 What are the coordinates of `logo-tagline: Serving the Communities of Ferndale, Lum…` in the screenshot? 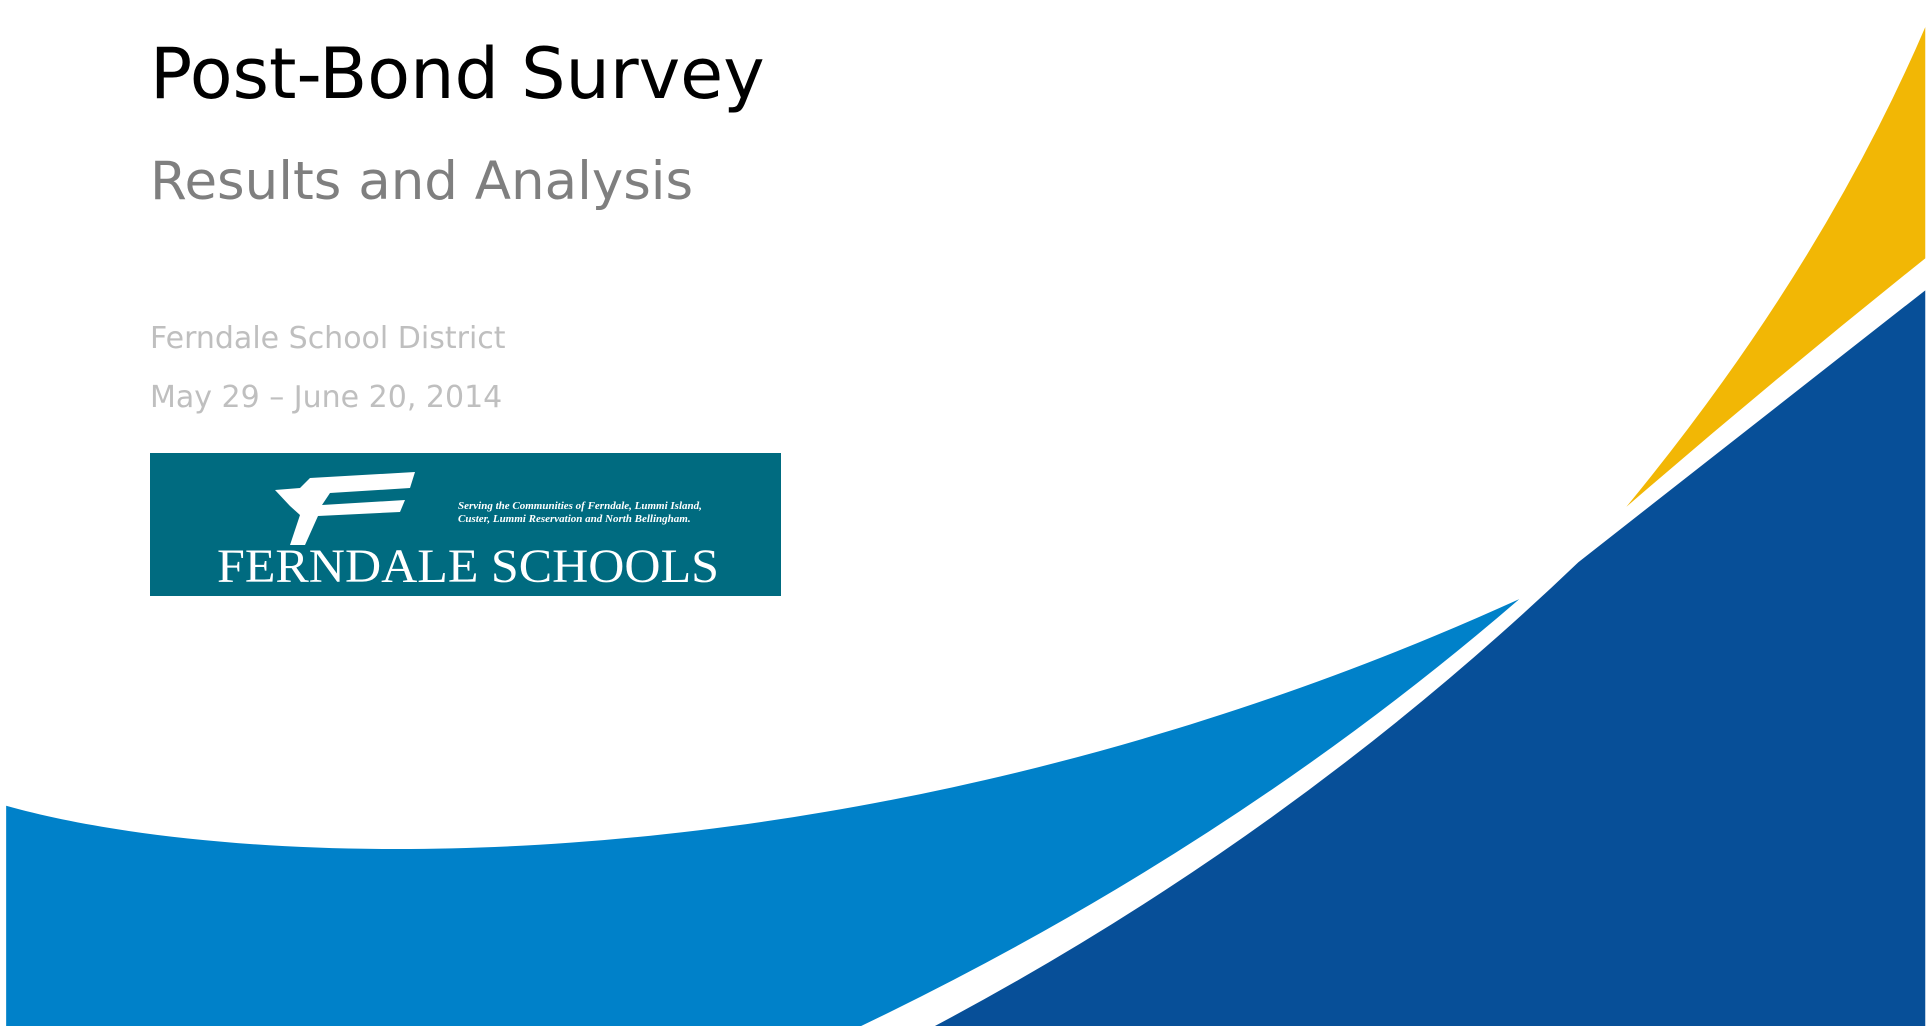 It's located at (580, 506).